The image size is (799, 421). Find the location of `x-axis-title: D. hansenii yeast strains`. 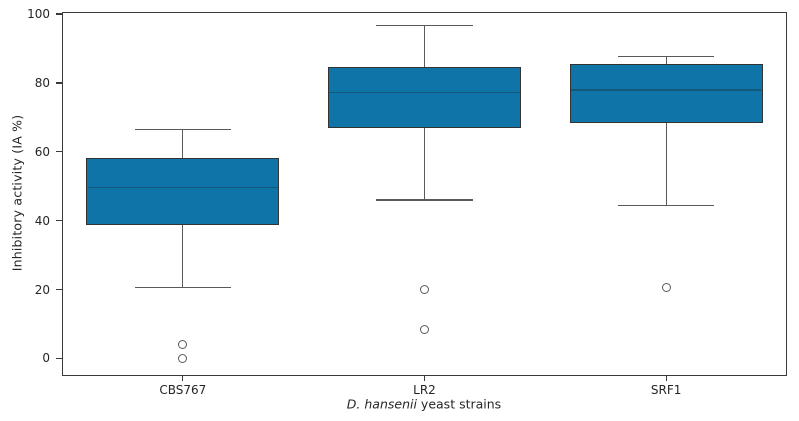

x-axis-title: D. hansenii yeast strains is located at coordinates (424, 404).